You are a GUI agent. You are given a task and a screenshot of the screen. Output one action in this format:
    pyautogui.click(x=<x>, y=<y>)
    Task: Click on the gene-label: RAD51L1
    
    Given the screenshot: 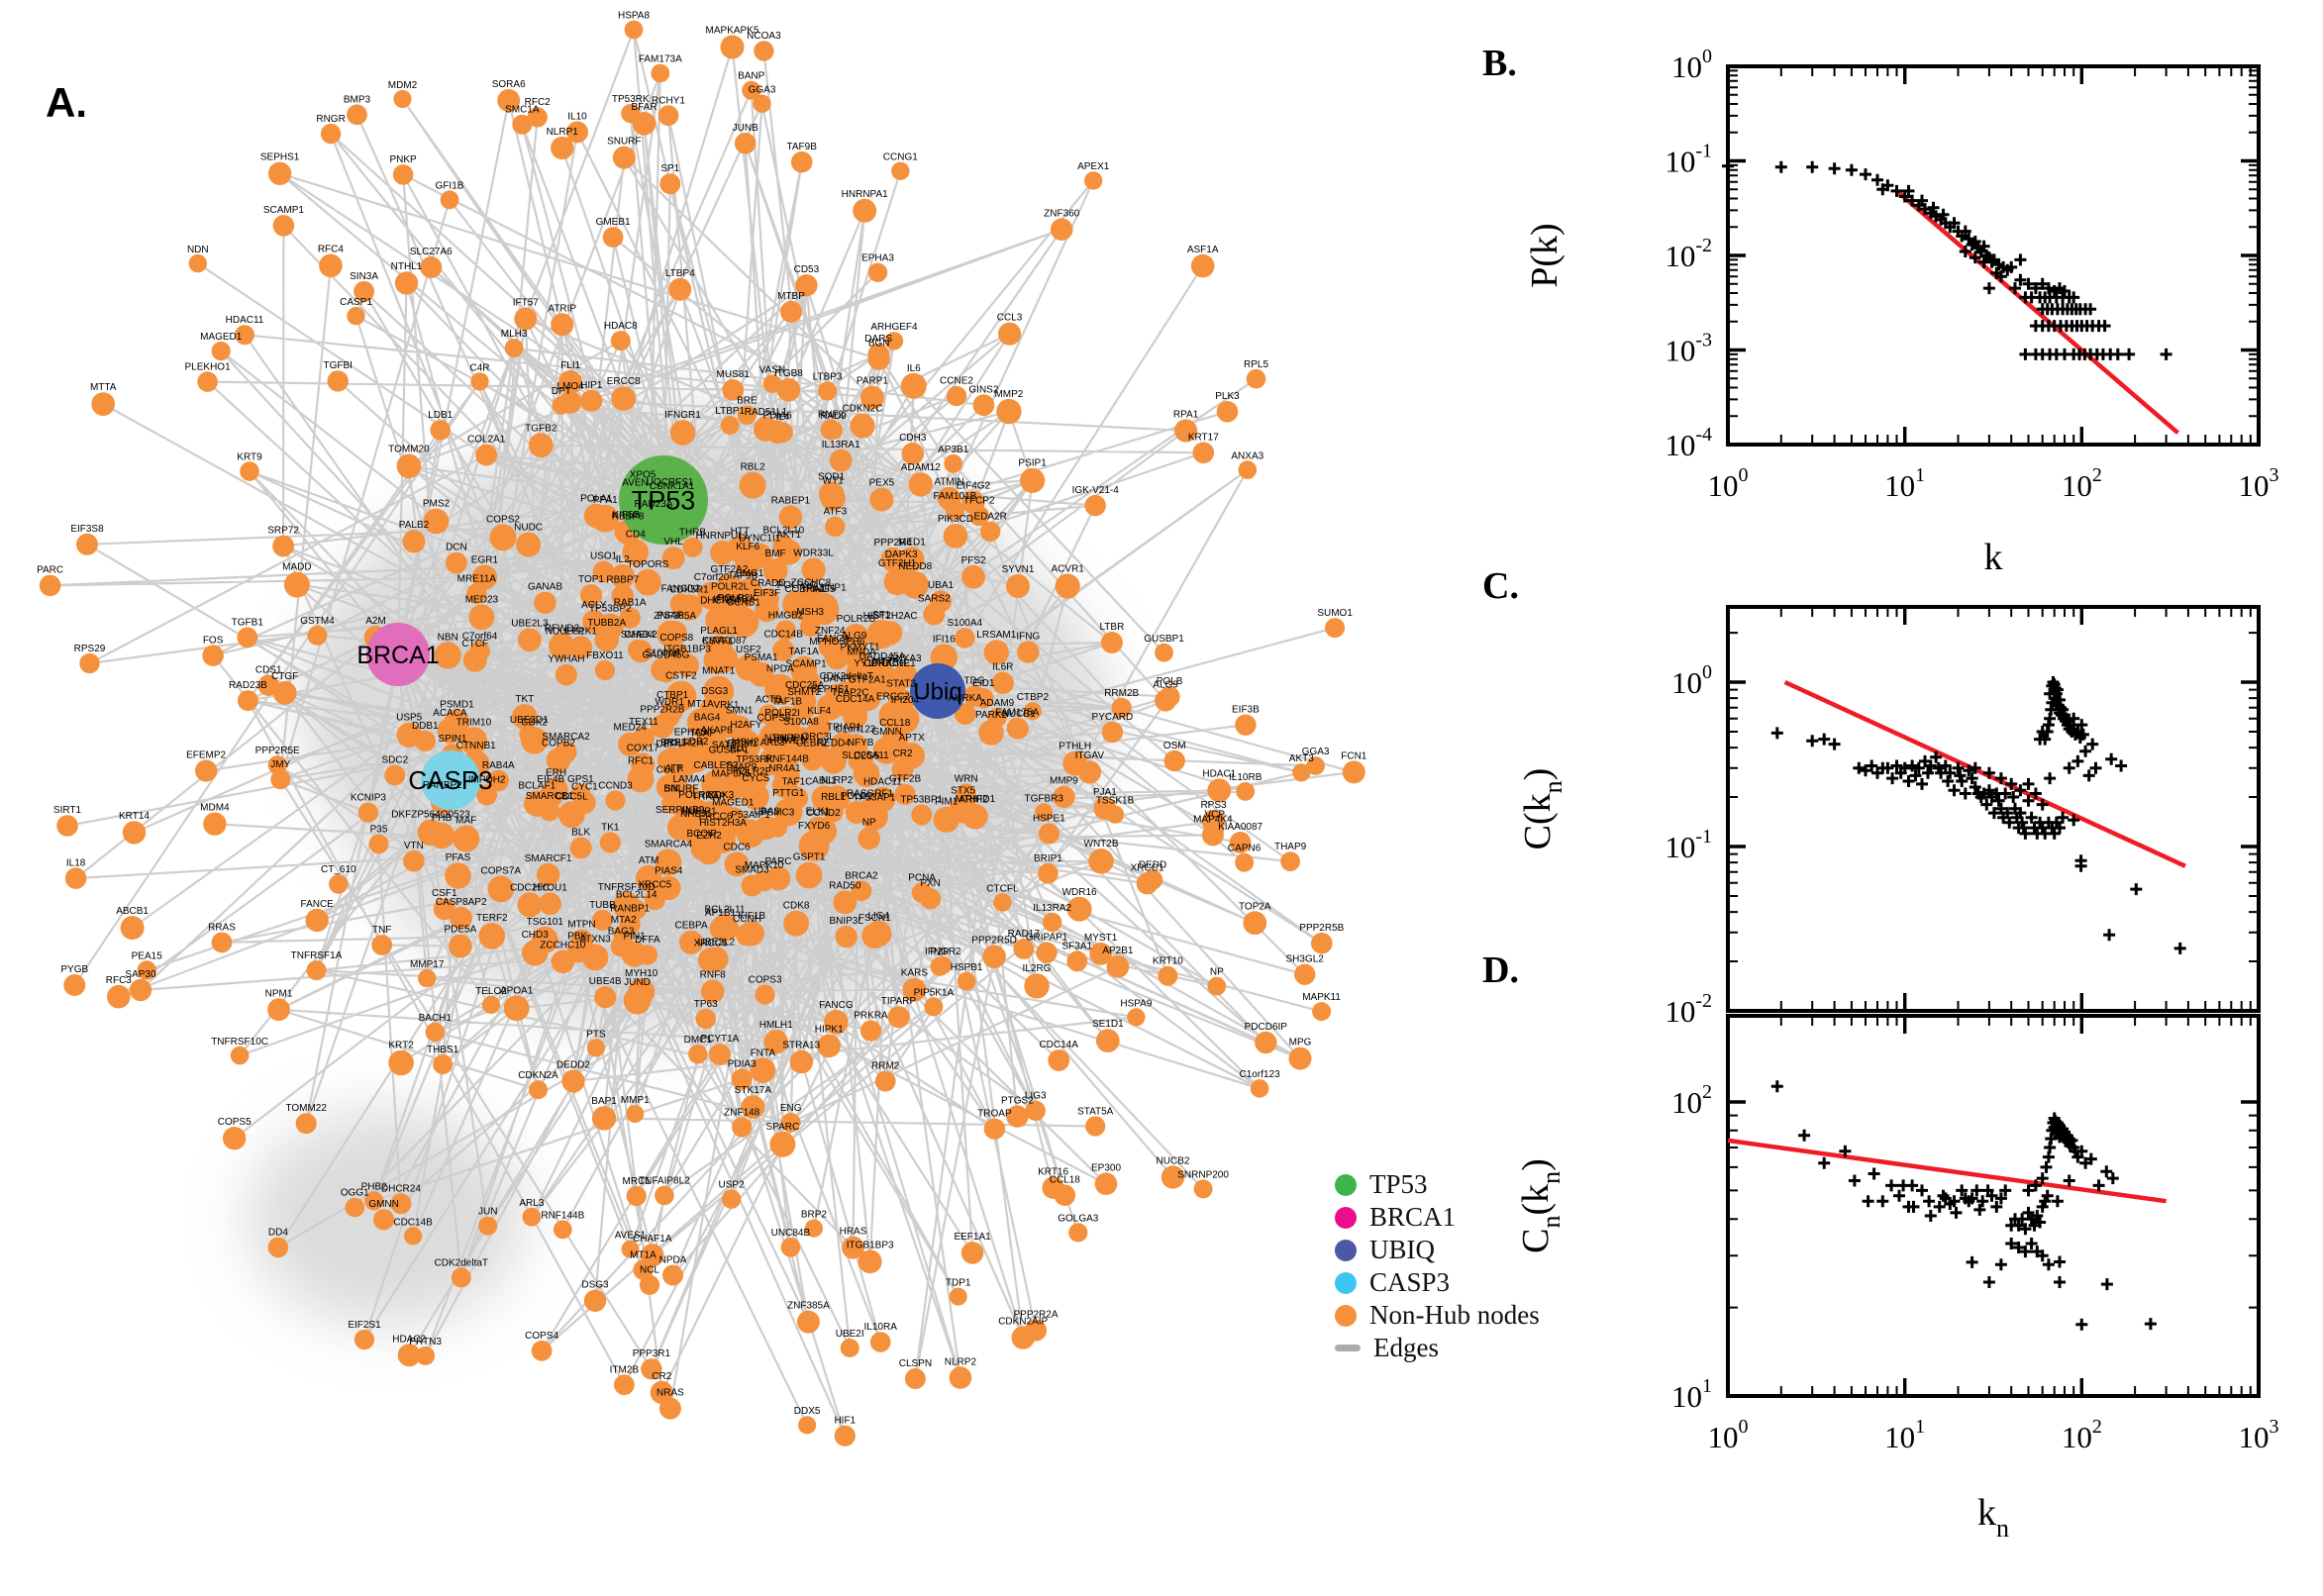 What is the action you would take?
    pyautogui.click(x=767, y=412)
    